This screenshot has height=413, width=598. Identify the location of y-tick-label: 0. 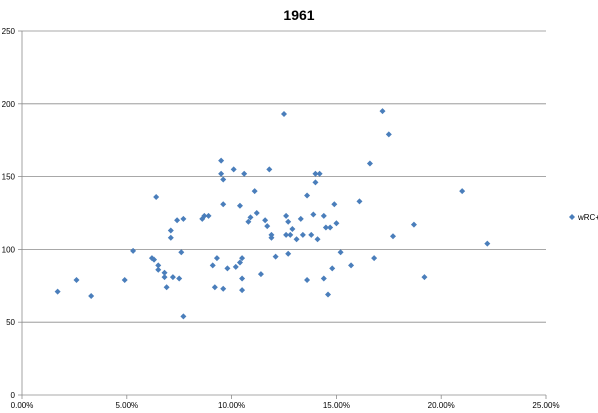
(13, 395).